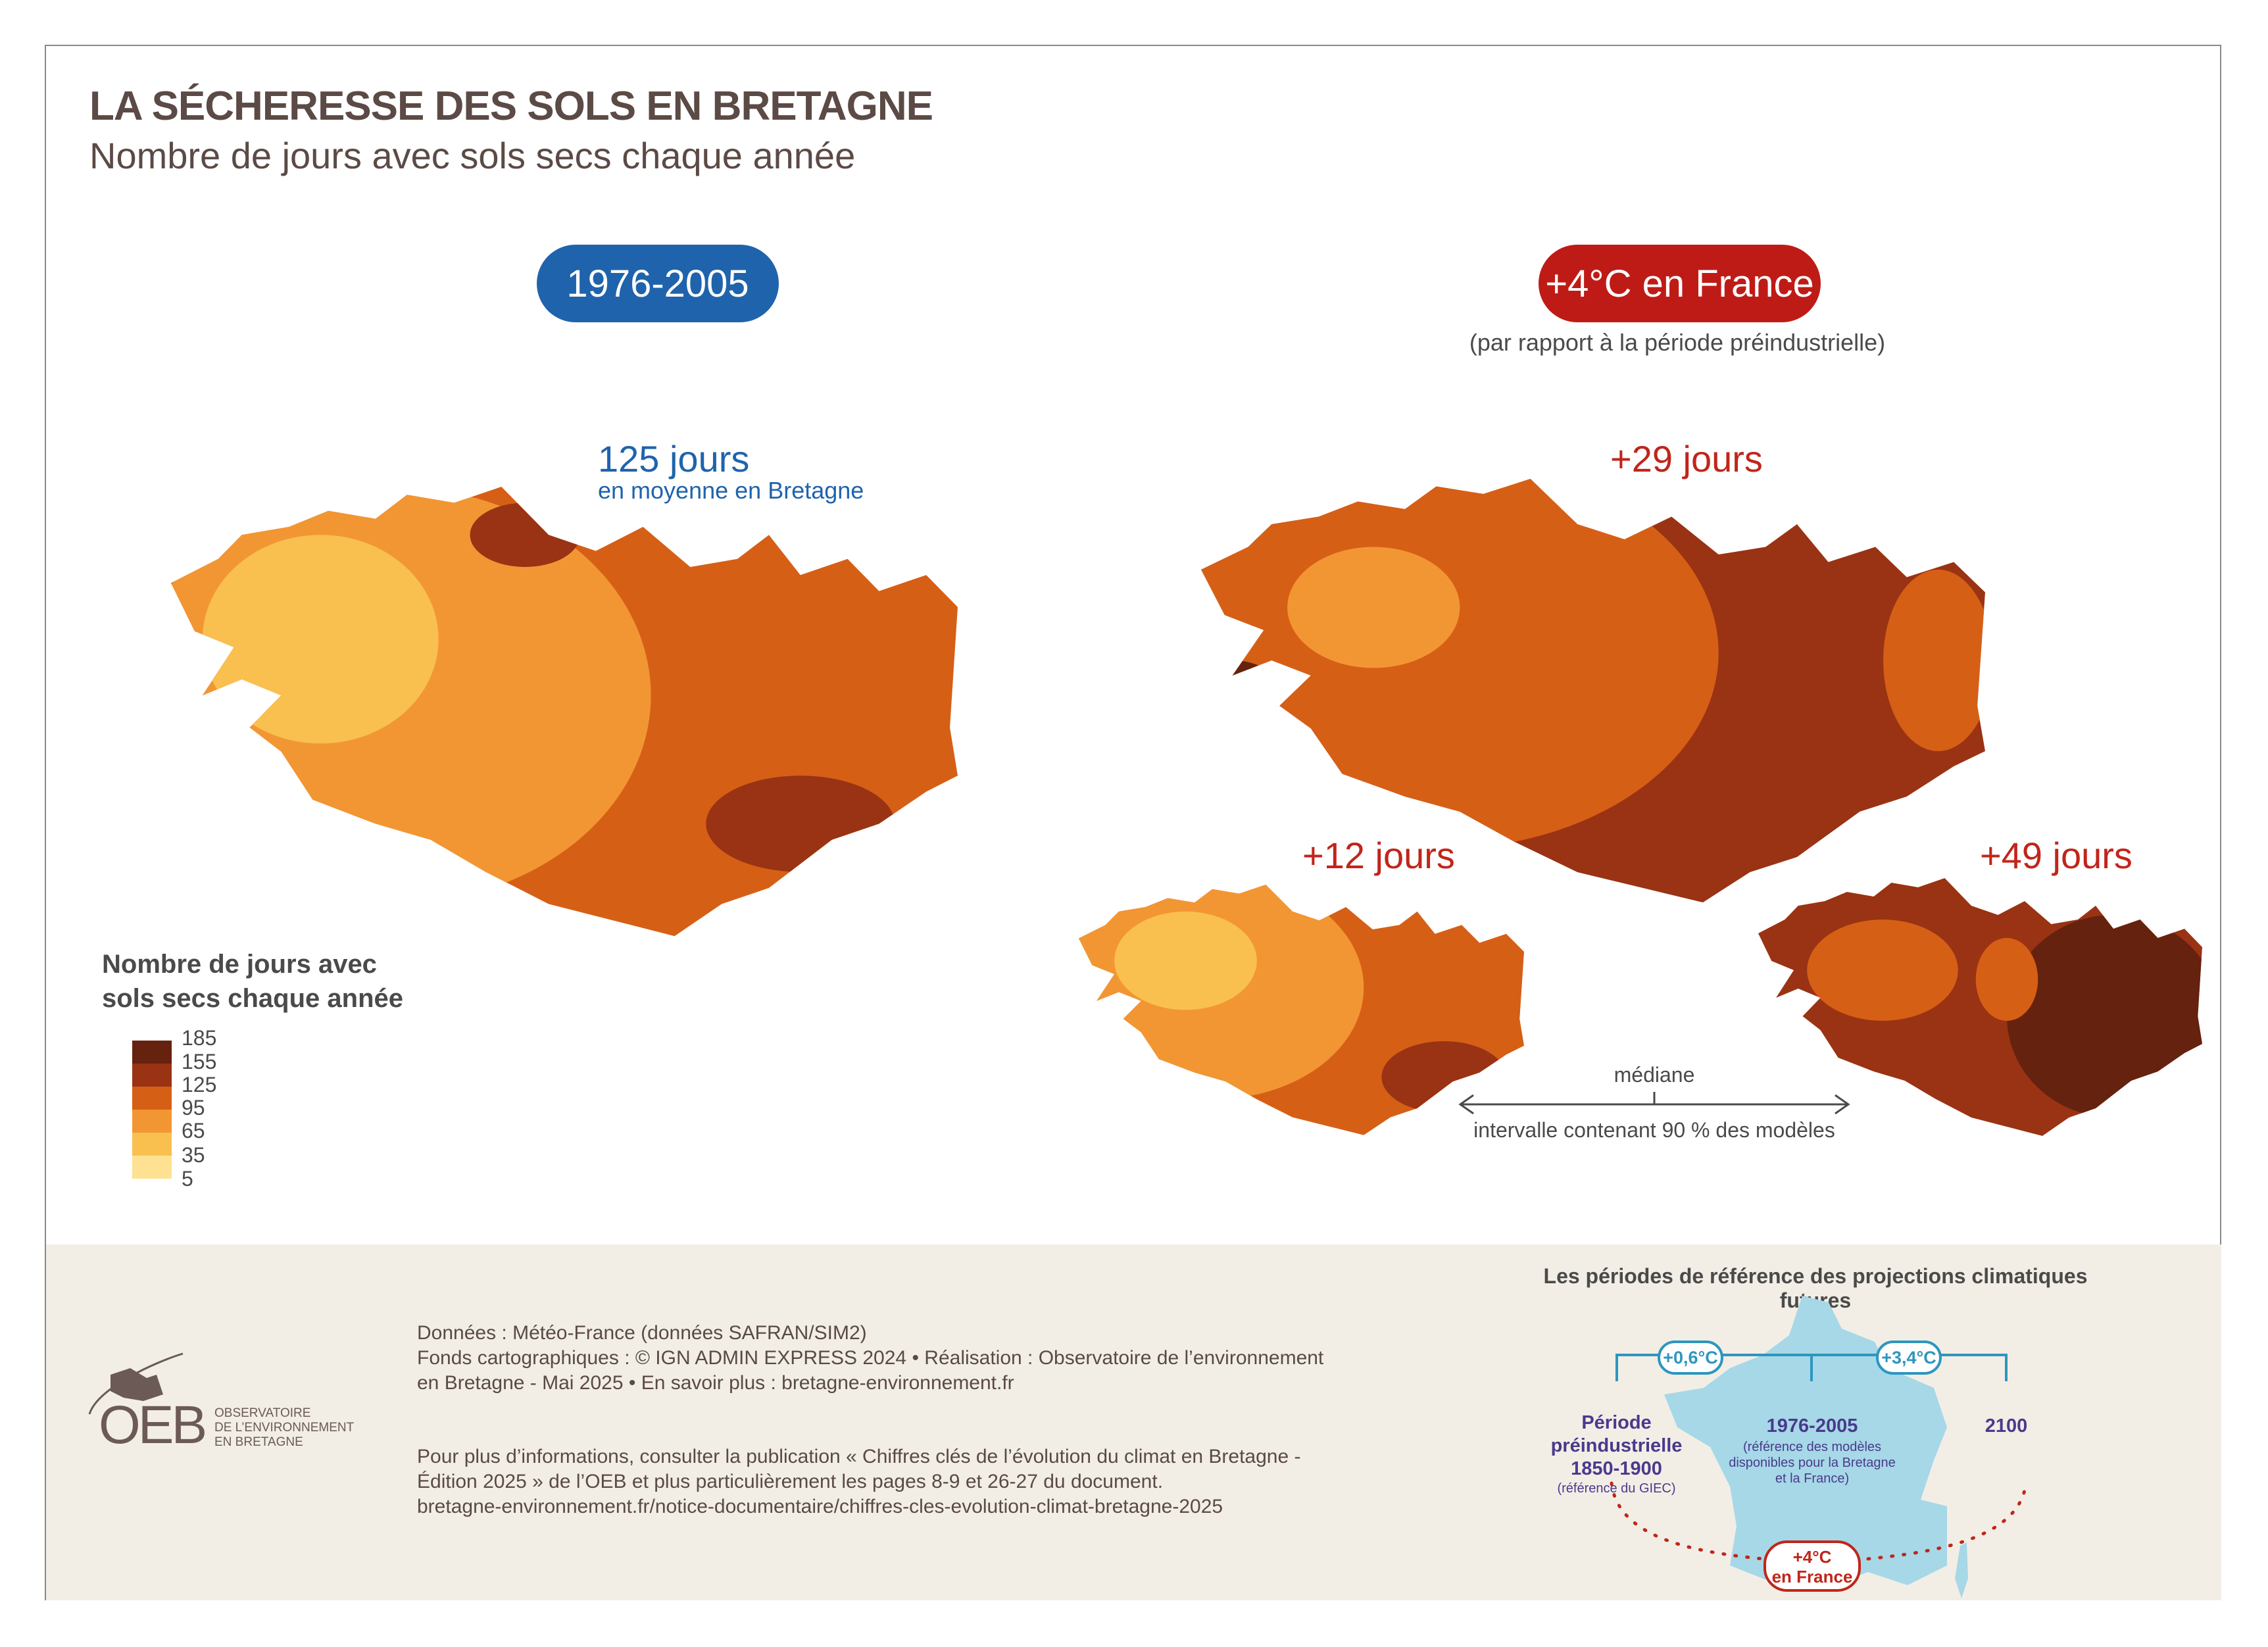  I want to click on france-map-shape, so click(1805, 1444).